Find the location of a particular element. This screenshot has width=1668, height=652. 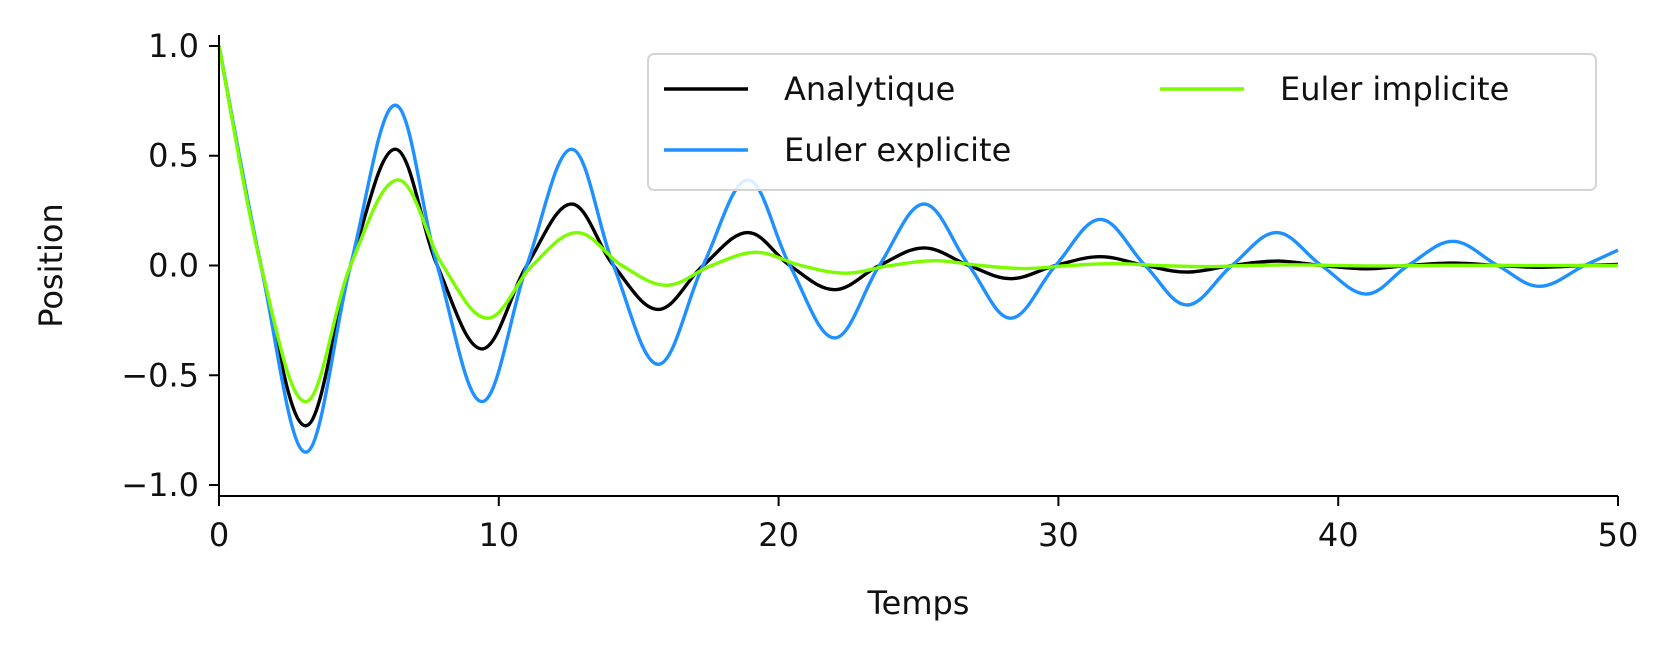

legend-box is located at coordinates (1122, 122).